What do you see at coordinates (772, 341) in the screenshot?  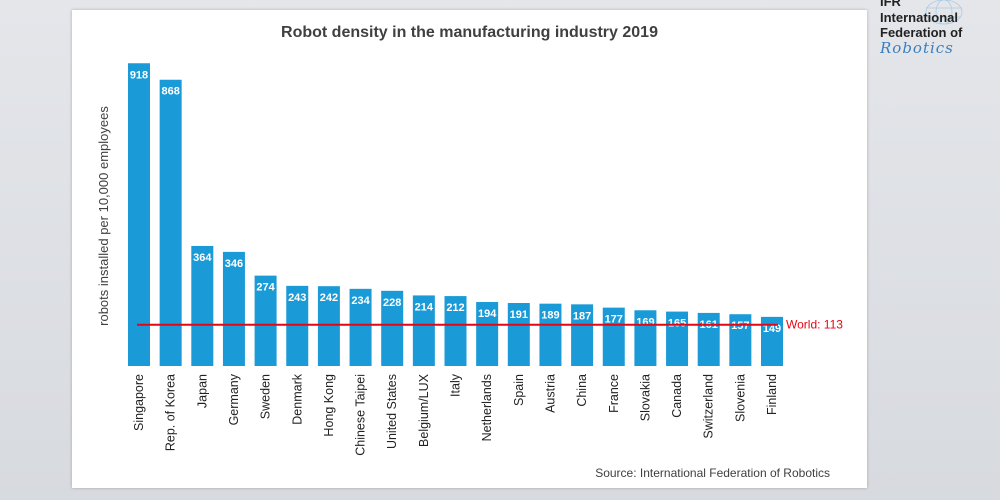 I see `bar-finland` at bounding box center [772, 341].